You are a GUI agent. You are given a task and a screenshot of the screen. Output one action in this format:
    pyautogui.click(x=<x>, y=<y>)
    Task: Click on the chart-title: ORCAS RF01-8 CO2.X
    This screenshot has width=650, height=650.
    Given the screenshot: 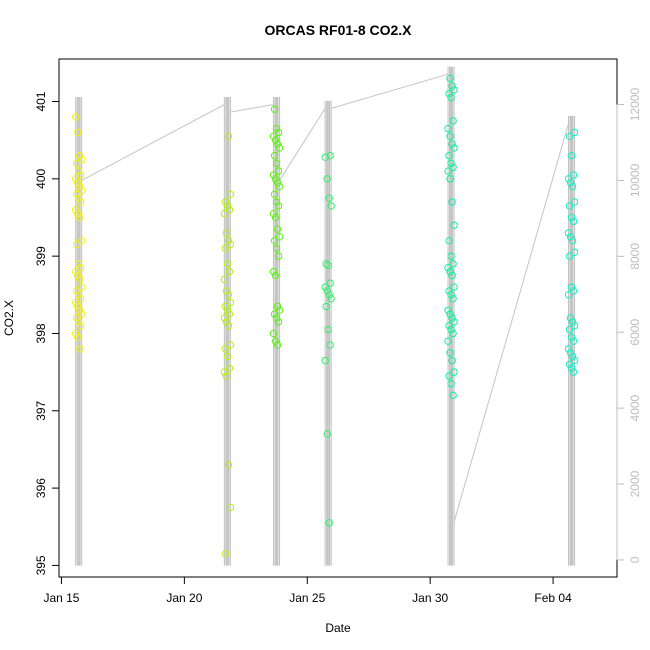 What is the action you would take?
    pyautogui.click(x=338, y=30)
    